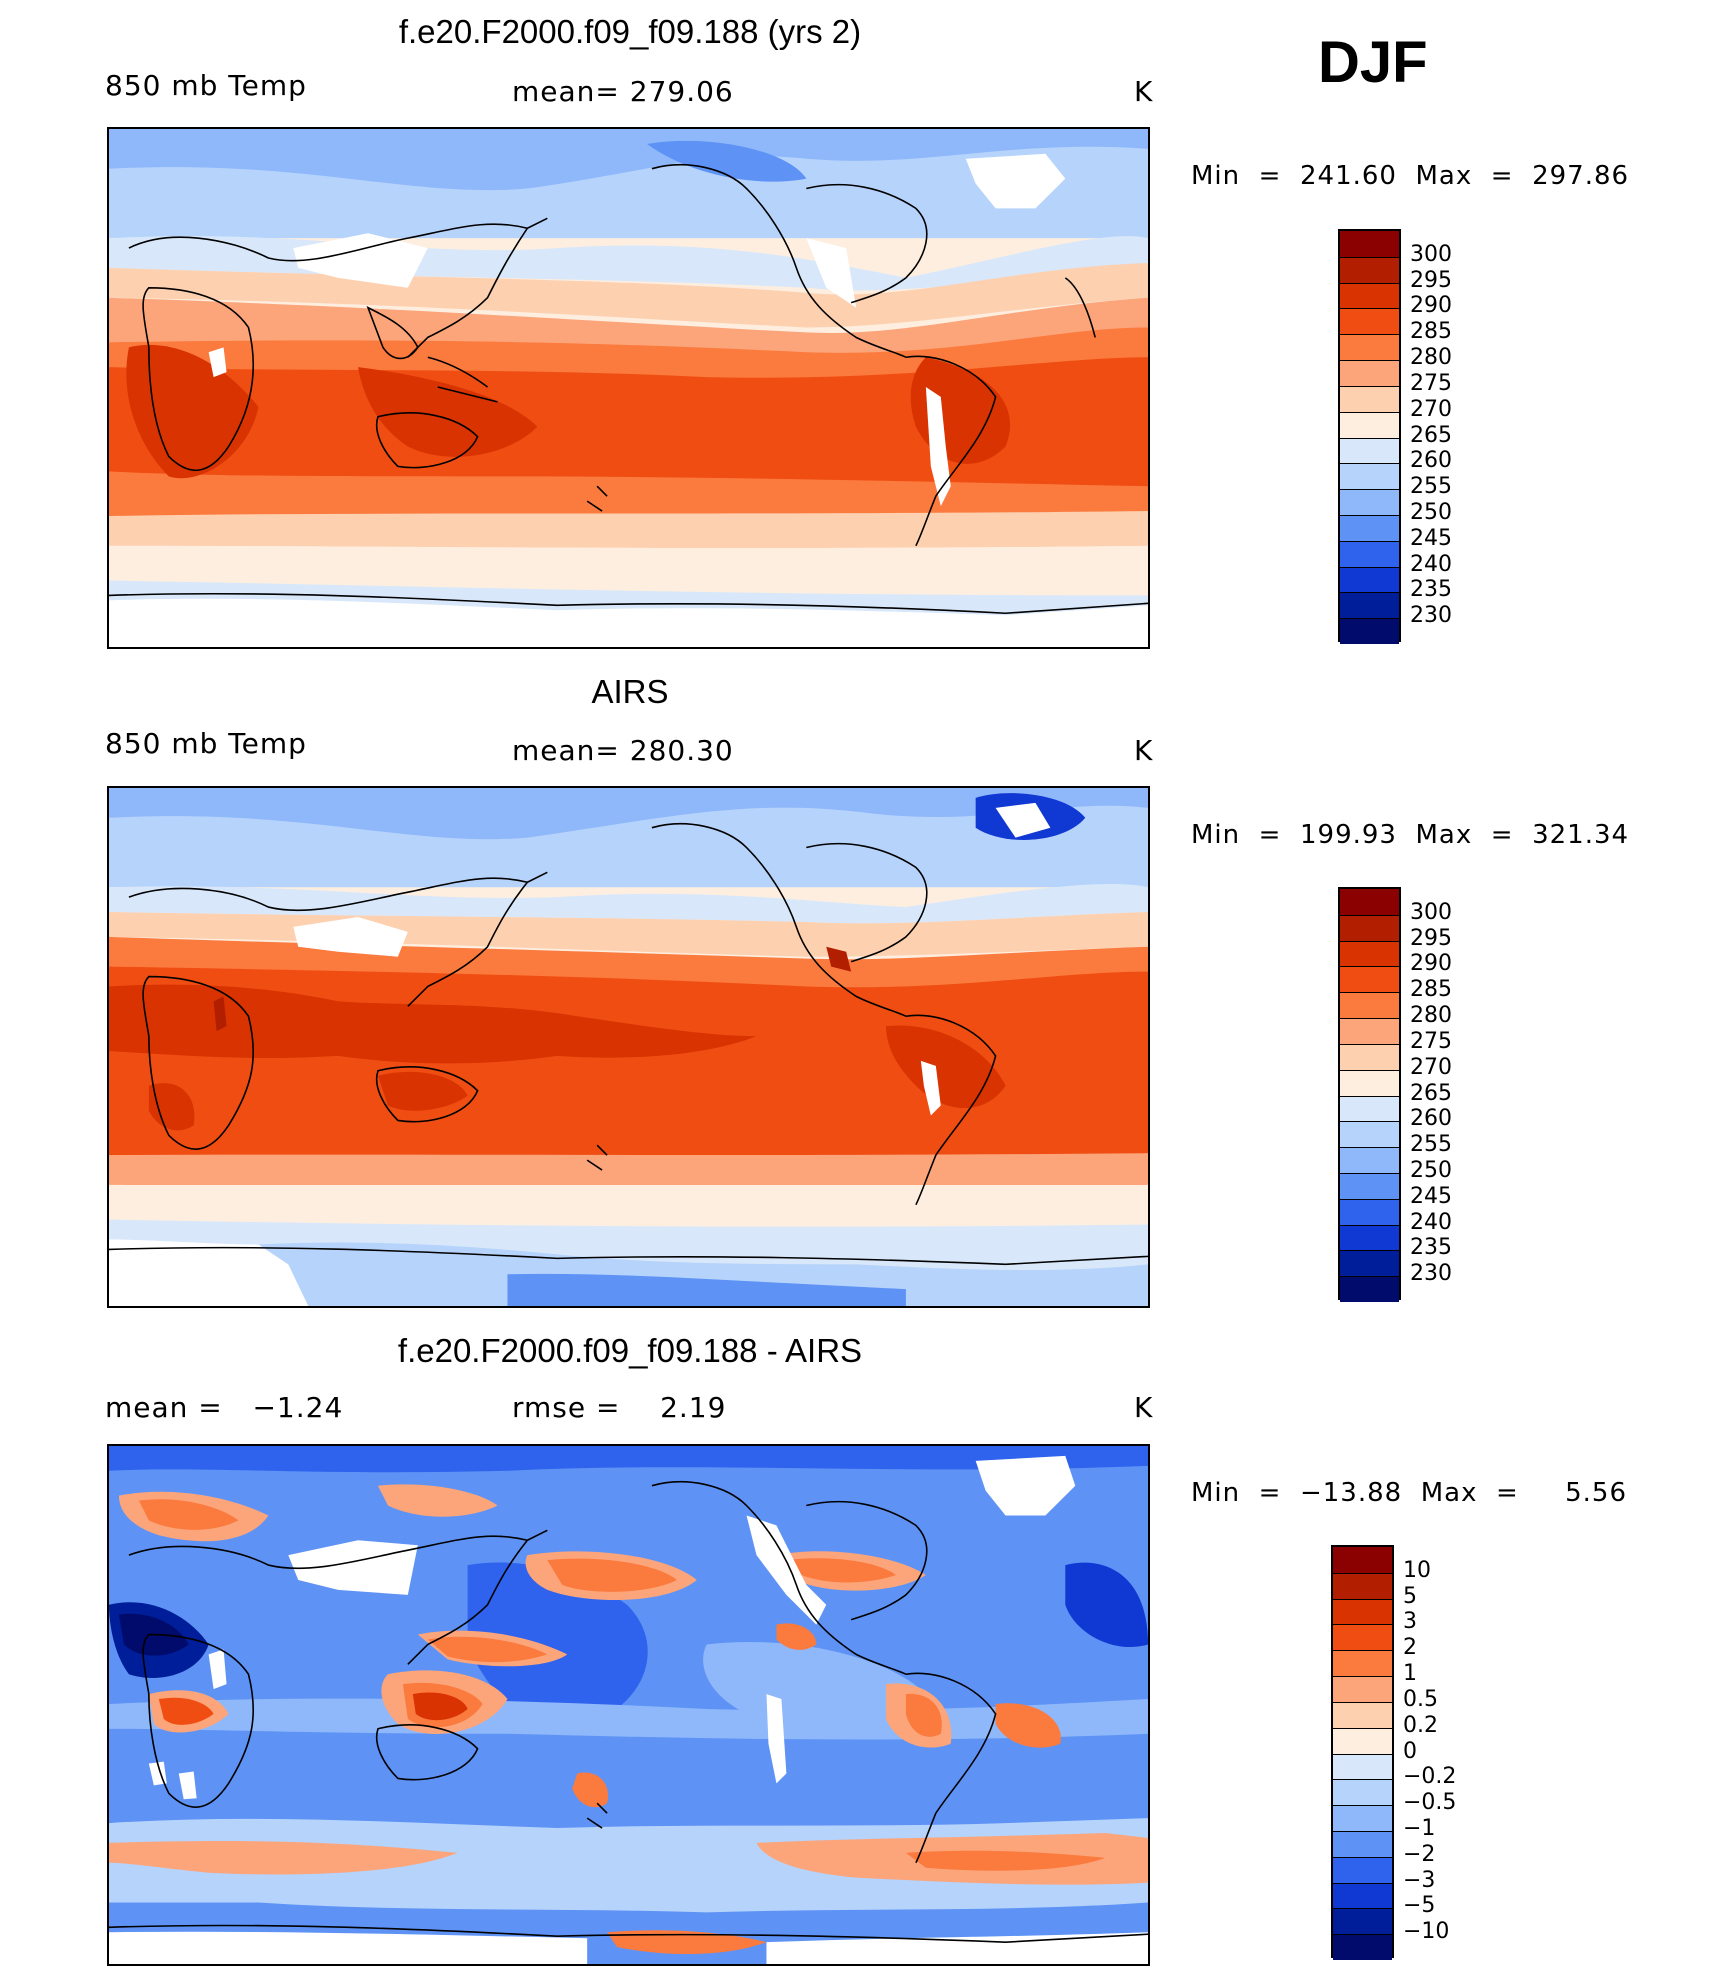 This screenshot has height=1966, width=1710. What do you see at coordinates (206, 85) in the screenshot?
I see `panel-1-variable-label: 850 mb Temp` at bounding box center [206, 85].